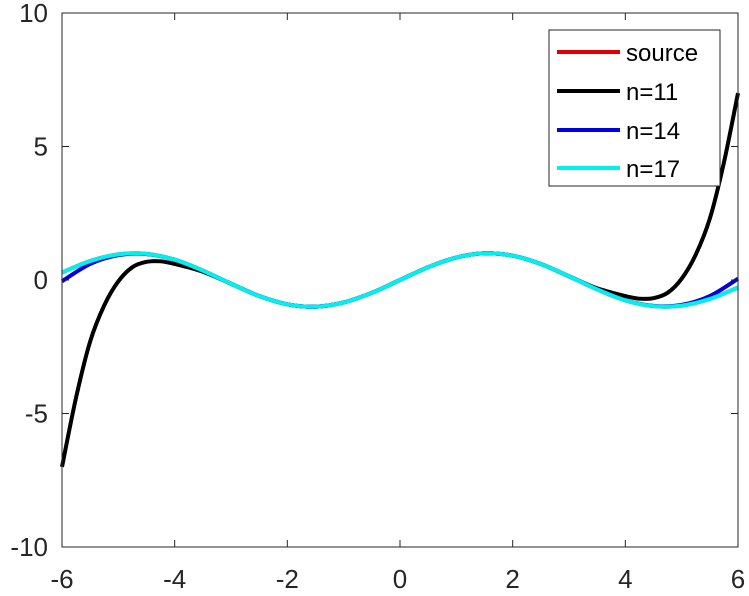  Describe the element at coordinates (738, 579) in the screenshot. I see `x-tick-label: 6` at that location.